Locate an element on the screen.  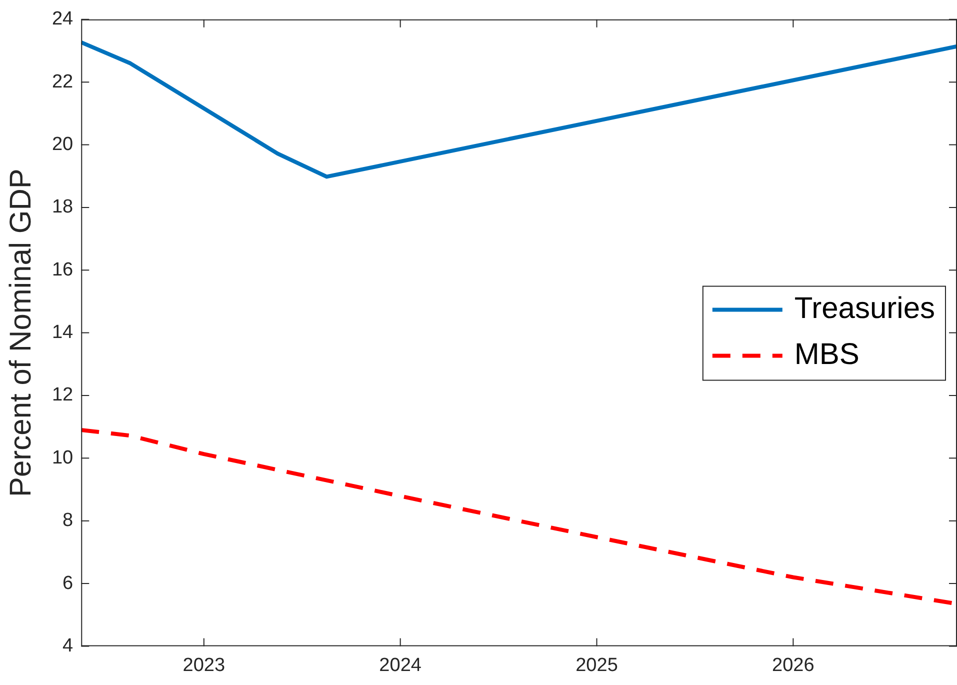
y-tick-label: 12 is located at coordinates (63, 395).